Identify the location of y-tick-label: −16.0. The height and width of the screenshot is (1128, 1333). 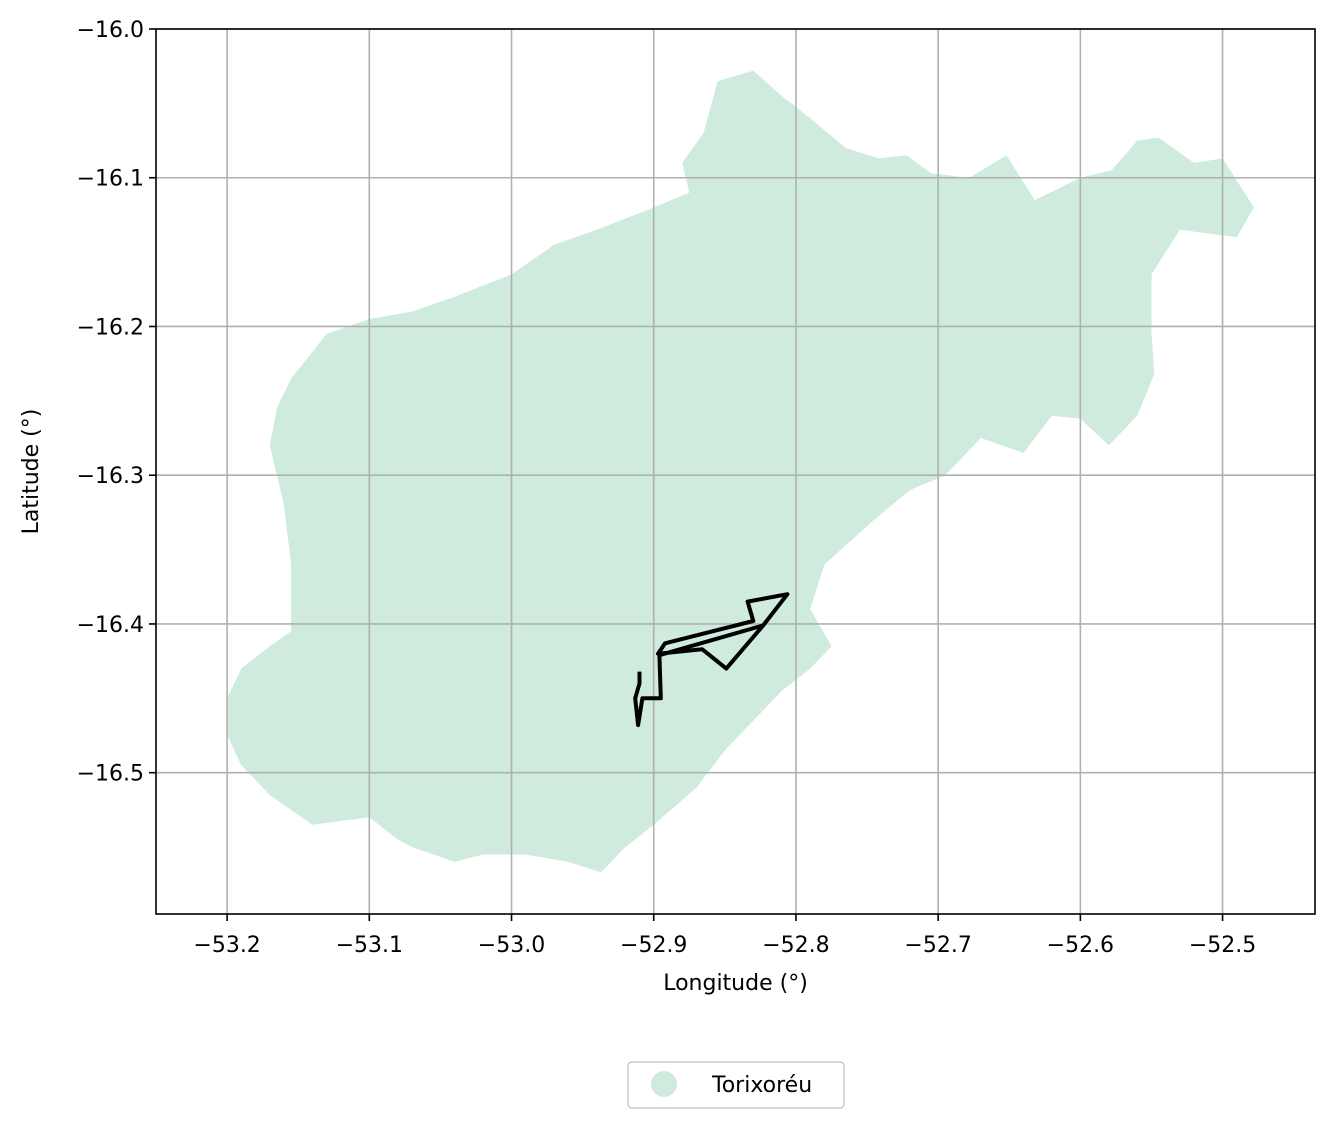
(110, 30).